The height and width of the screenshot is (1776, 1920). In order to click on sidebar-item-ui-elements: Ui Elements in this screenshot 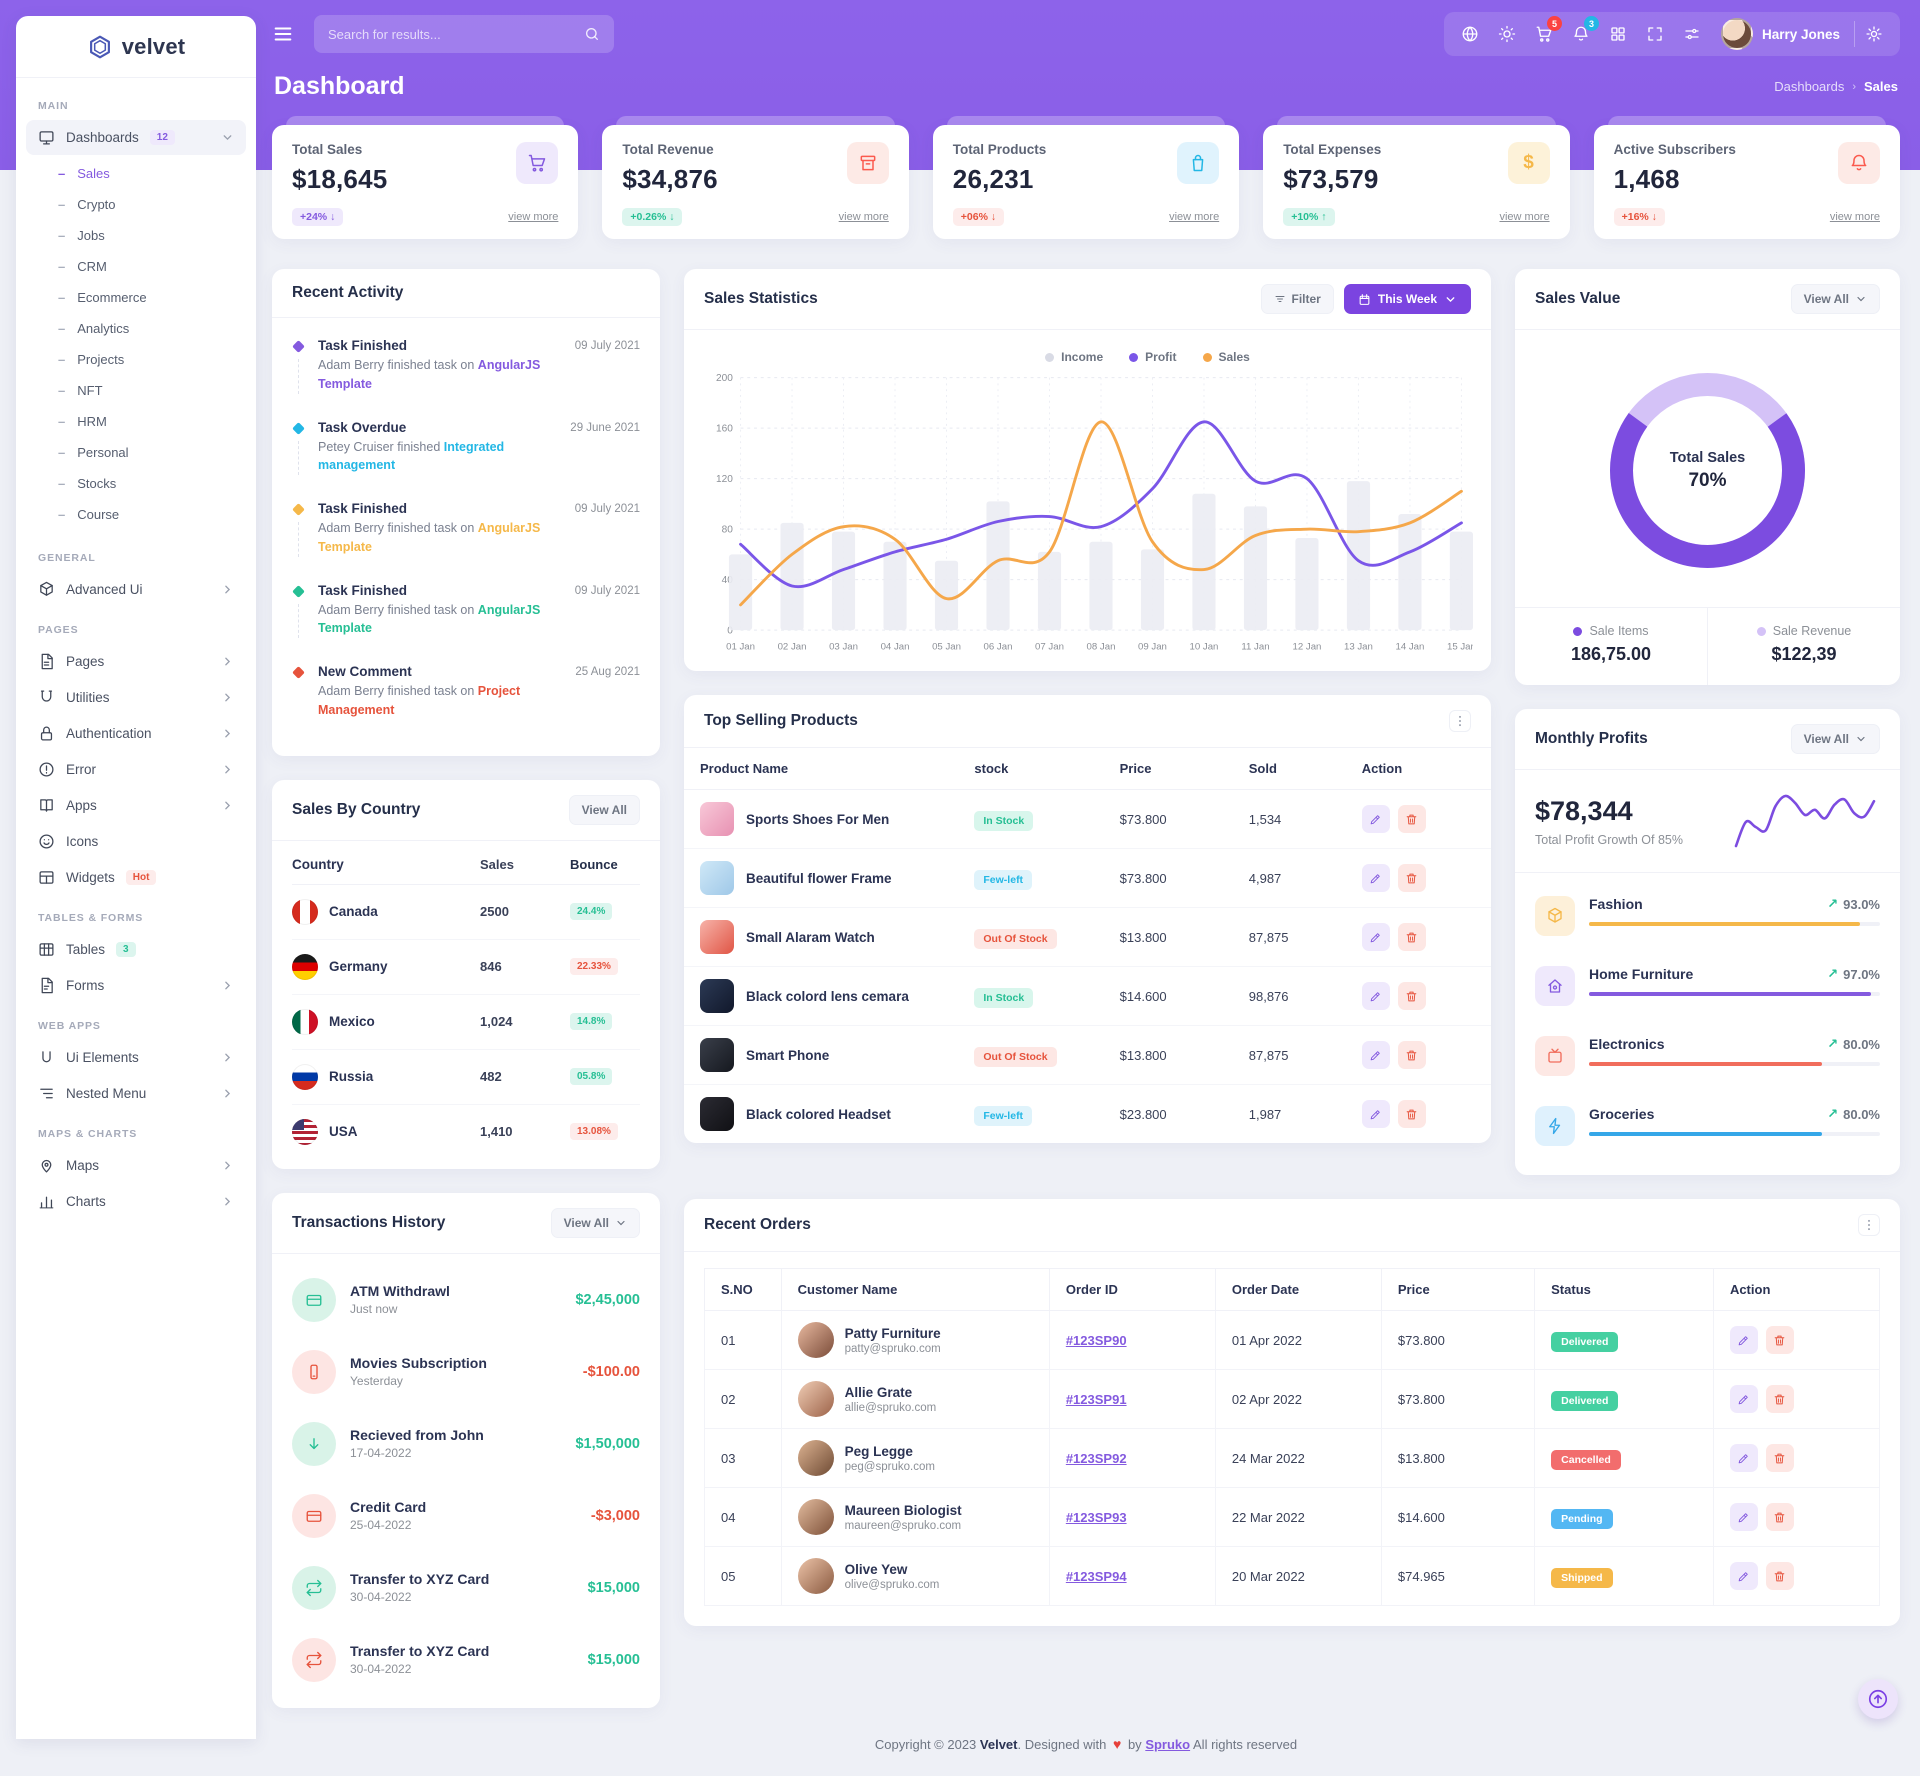, I will do `click(136, 1057)`.